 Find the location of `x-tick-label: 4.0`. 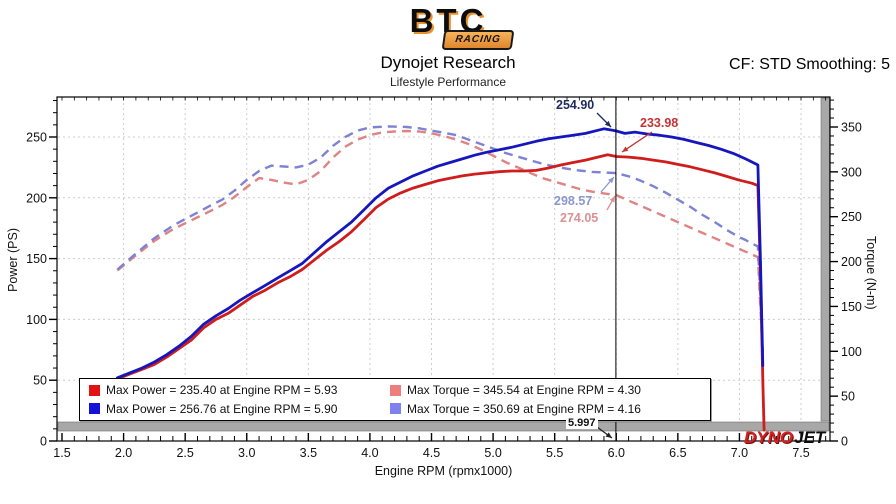

x-tick-label: 4.0 is located at coordinates (369, 453).